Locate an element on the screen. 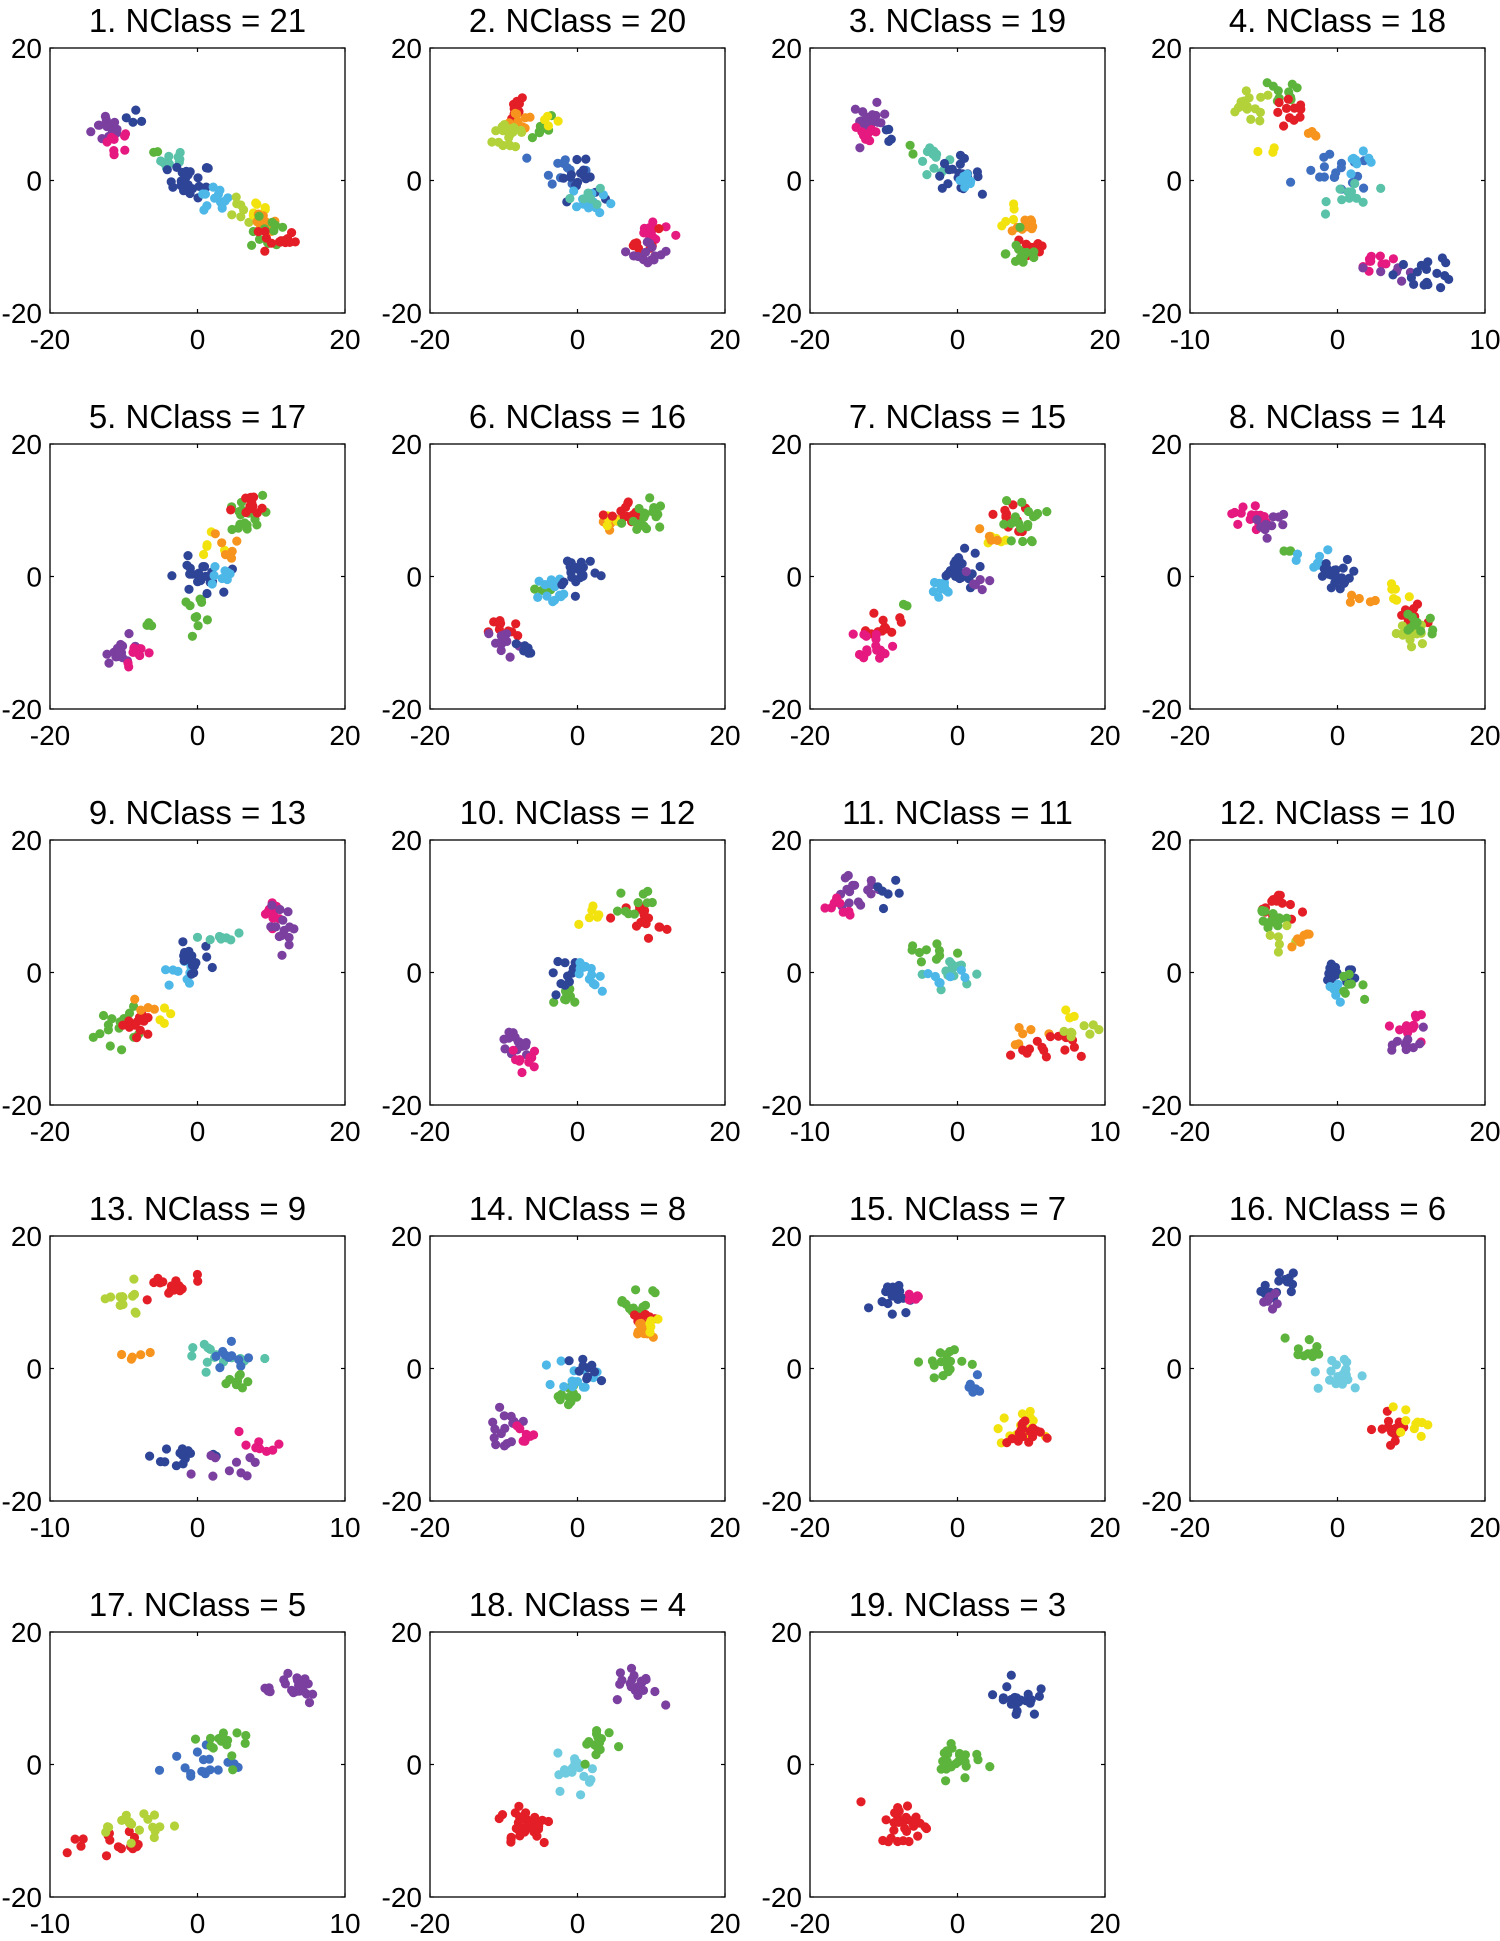 This screenshot has width=1500, height=1941. y-tick-label: -20 is located at coordinates (402, 313).